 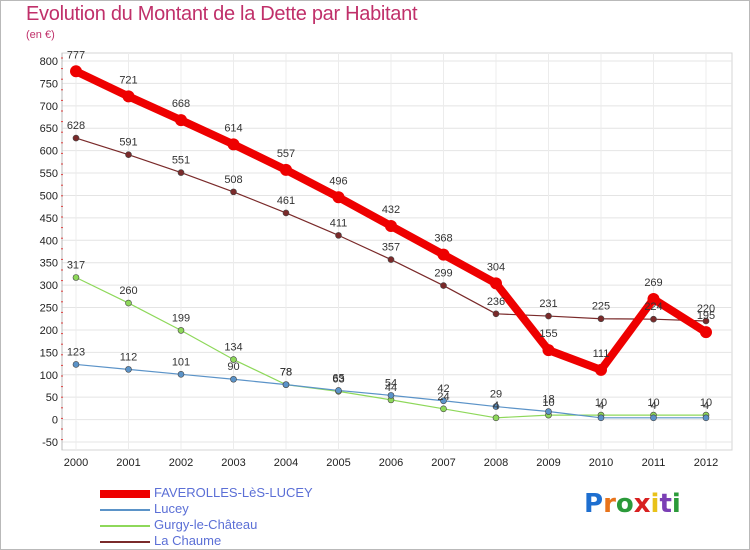 I want to click on legend-label: Lucey, so click(x=171, y=508).